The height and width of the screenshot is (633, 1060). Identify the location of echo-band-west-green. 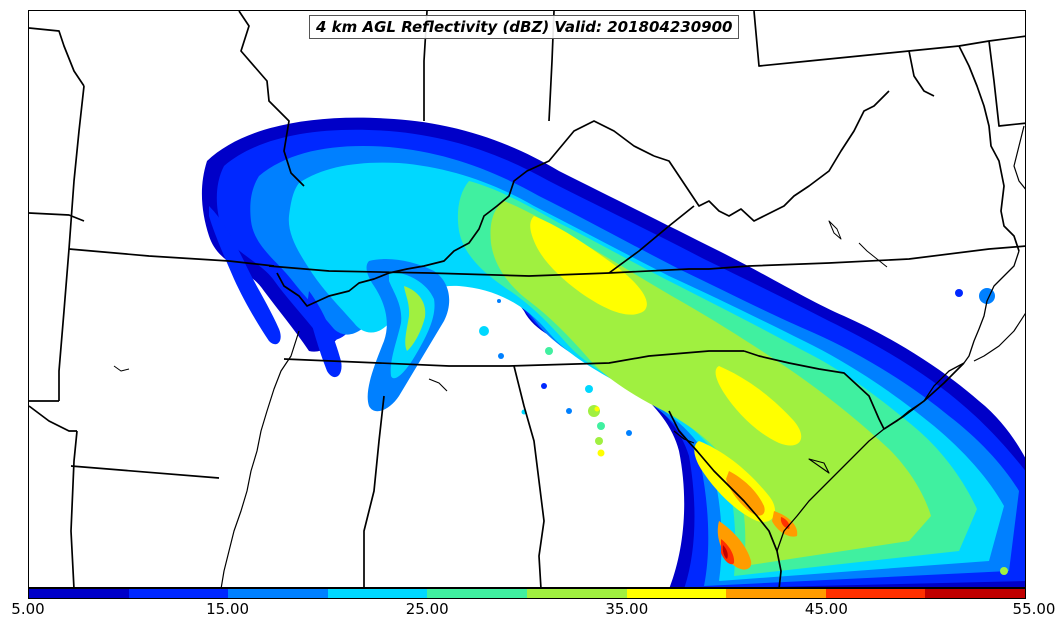
(415, 318).